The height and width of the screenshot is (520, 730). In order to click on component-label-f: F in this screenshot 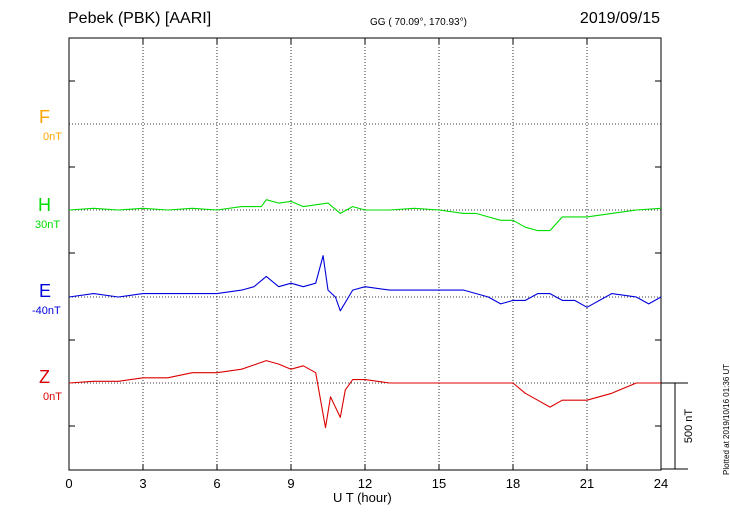, I will do `click(44, 117)`.